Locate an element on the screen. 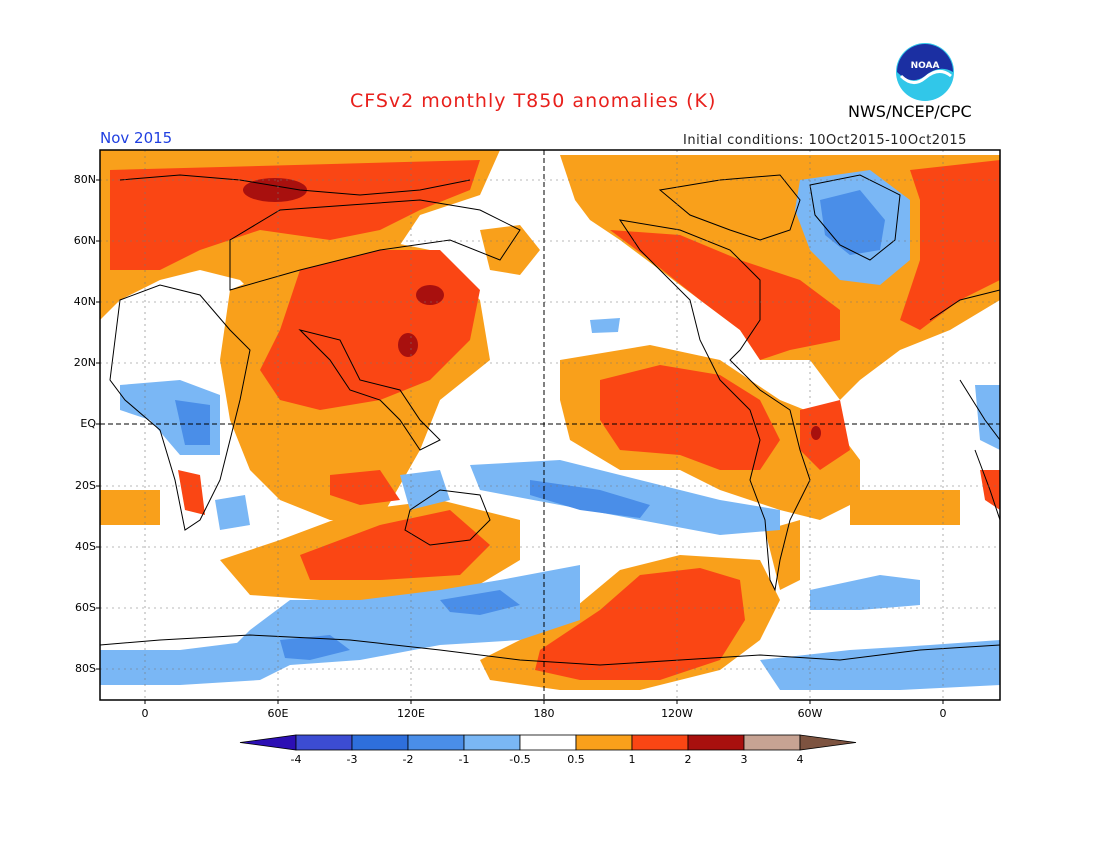 This screenshot has width=1100, height=850. lat-label-80s: 80S is located at coordinates (85, 668).